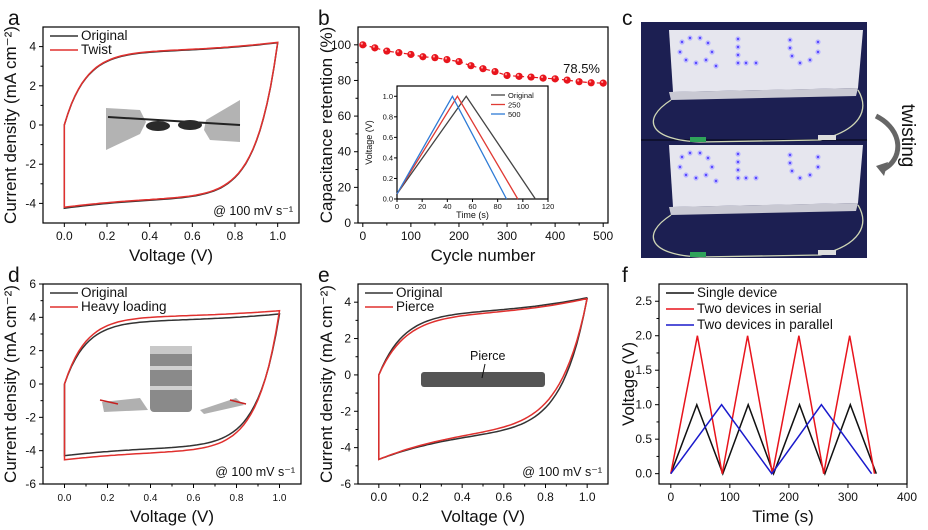 The width and height of the screenshot is (928, 530). Describe the element at coordinates (483, 255) in the screenshot. I see `x-axis-label: Cycle number` at that location.